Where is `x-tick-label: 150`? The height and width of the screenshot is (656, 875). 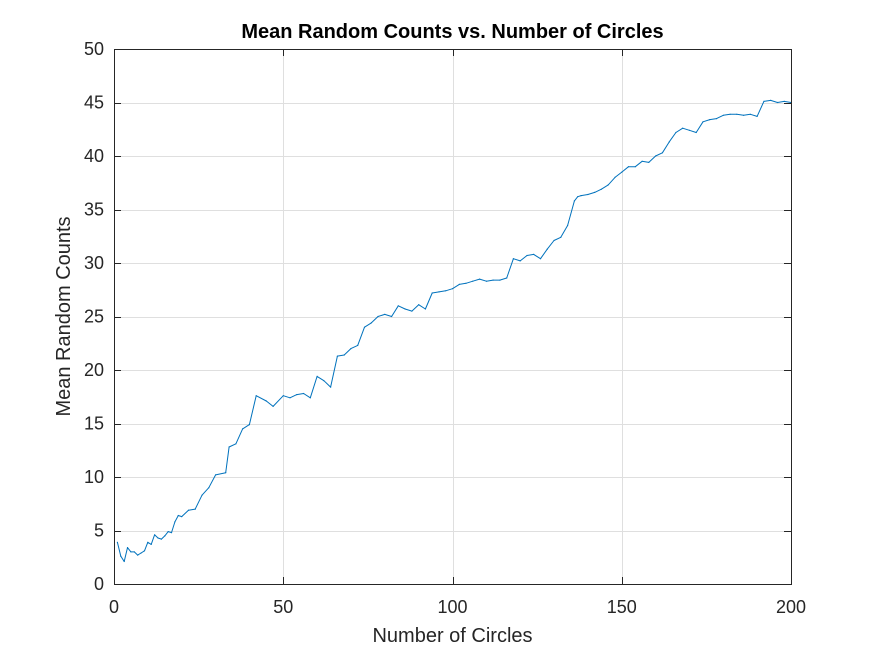
x-tick-label: 150 is located at coordinates (622, 607).